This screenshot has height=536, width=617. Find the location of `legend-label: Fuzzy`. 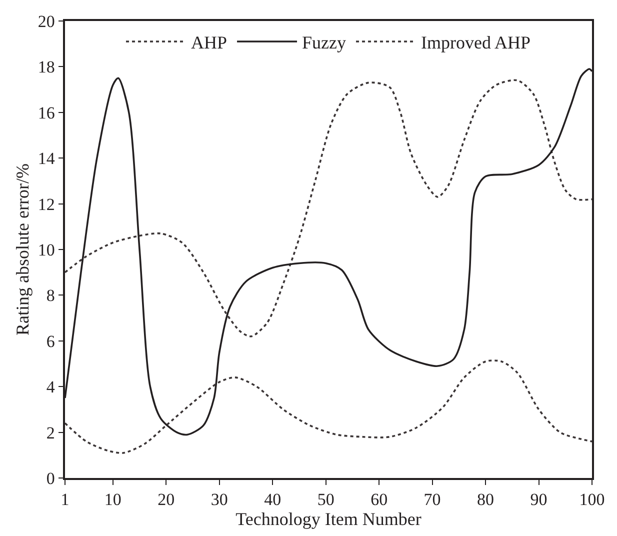

legend-label: Fuzzy is located at coordinates (324, 42).